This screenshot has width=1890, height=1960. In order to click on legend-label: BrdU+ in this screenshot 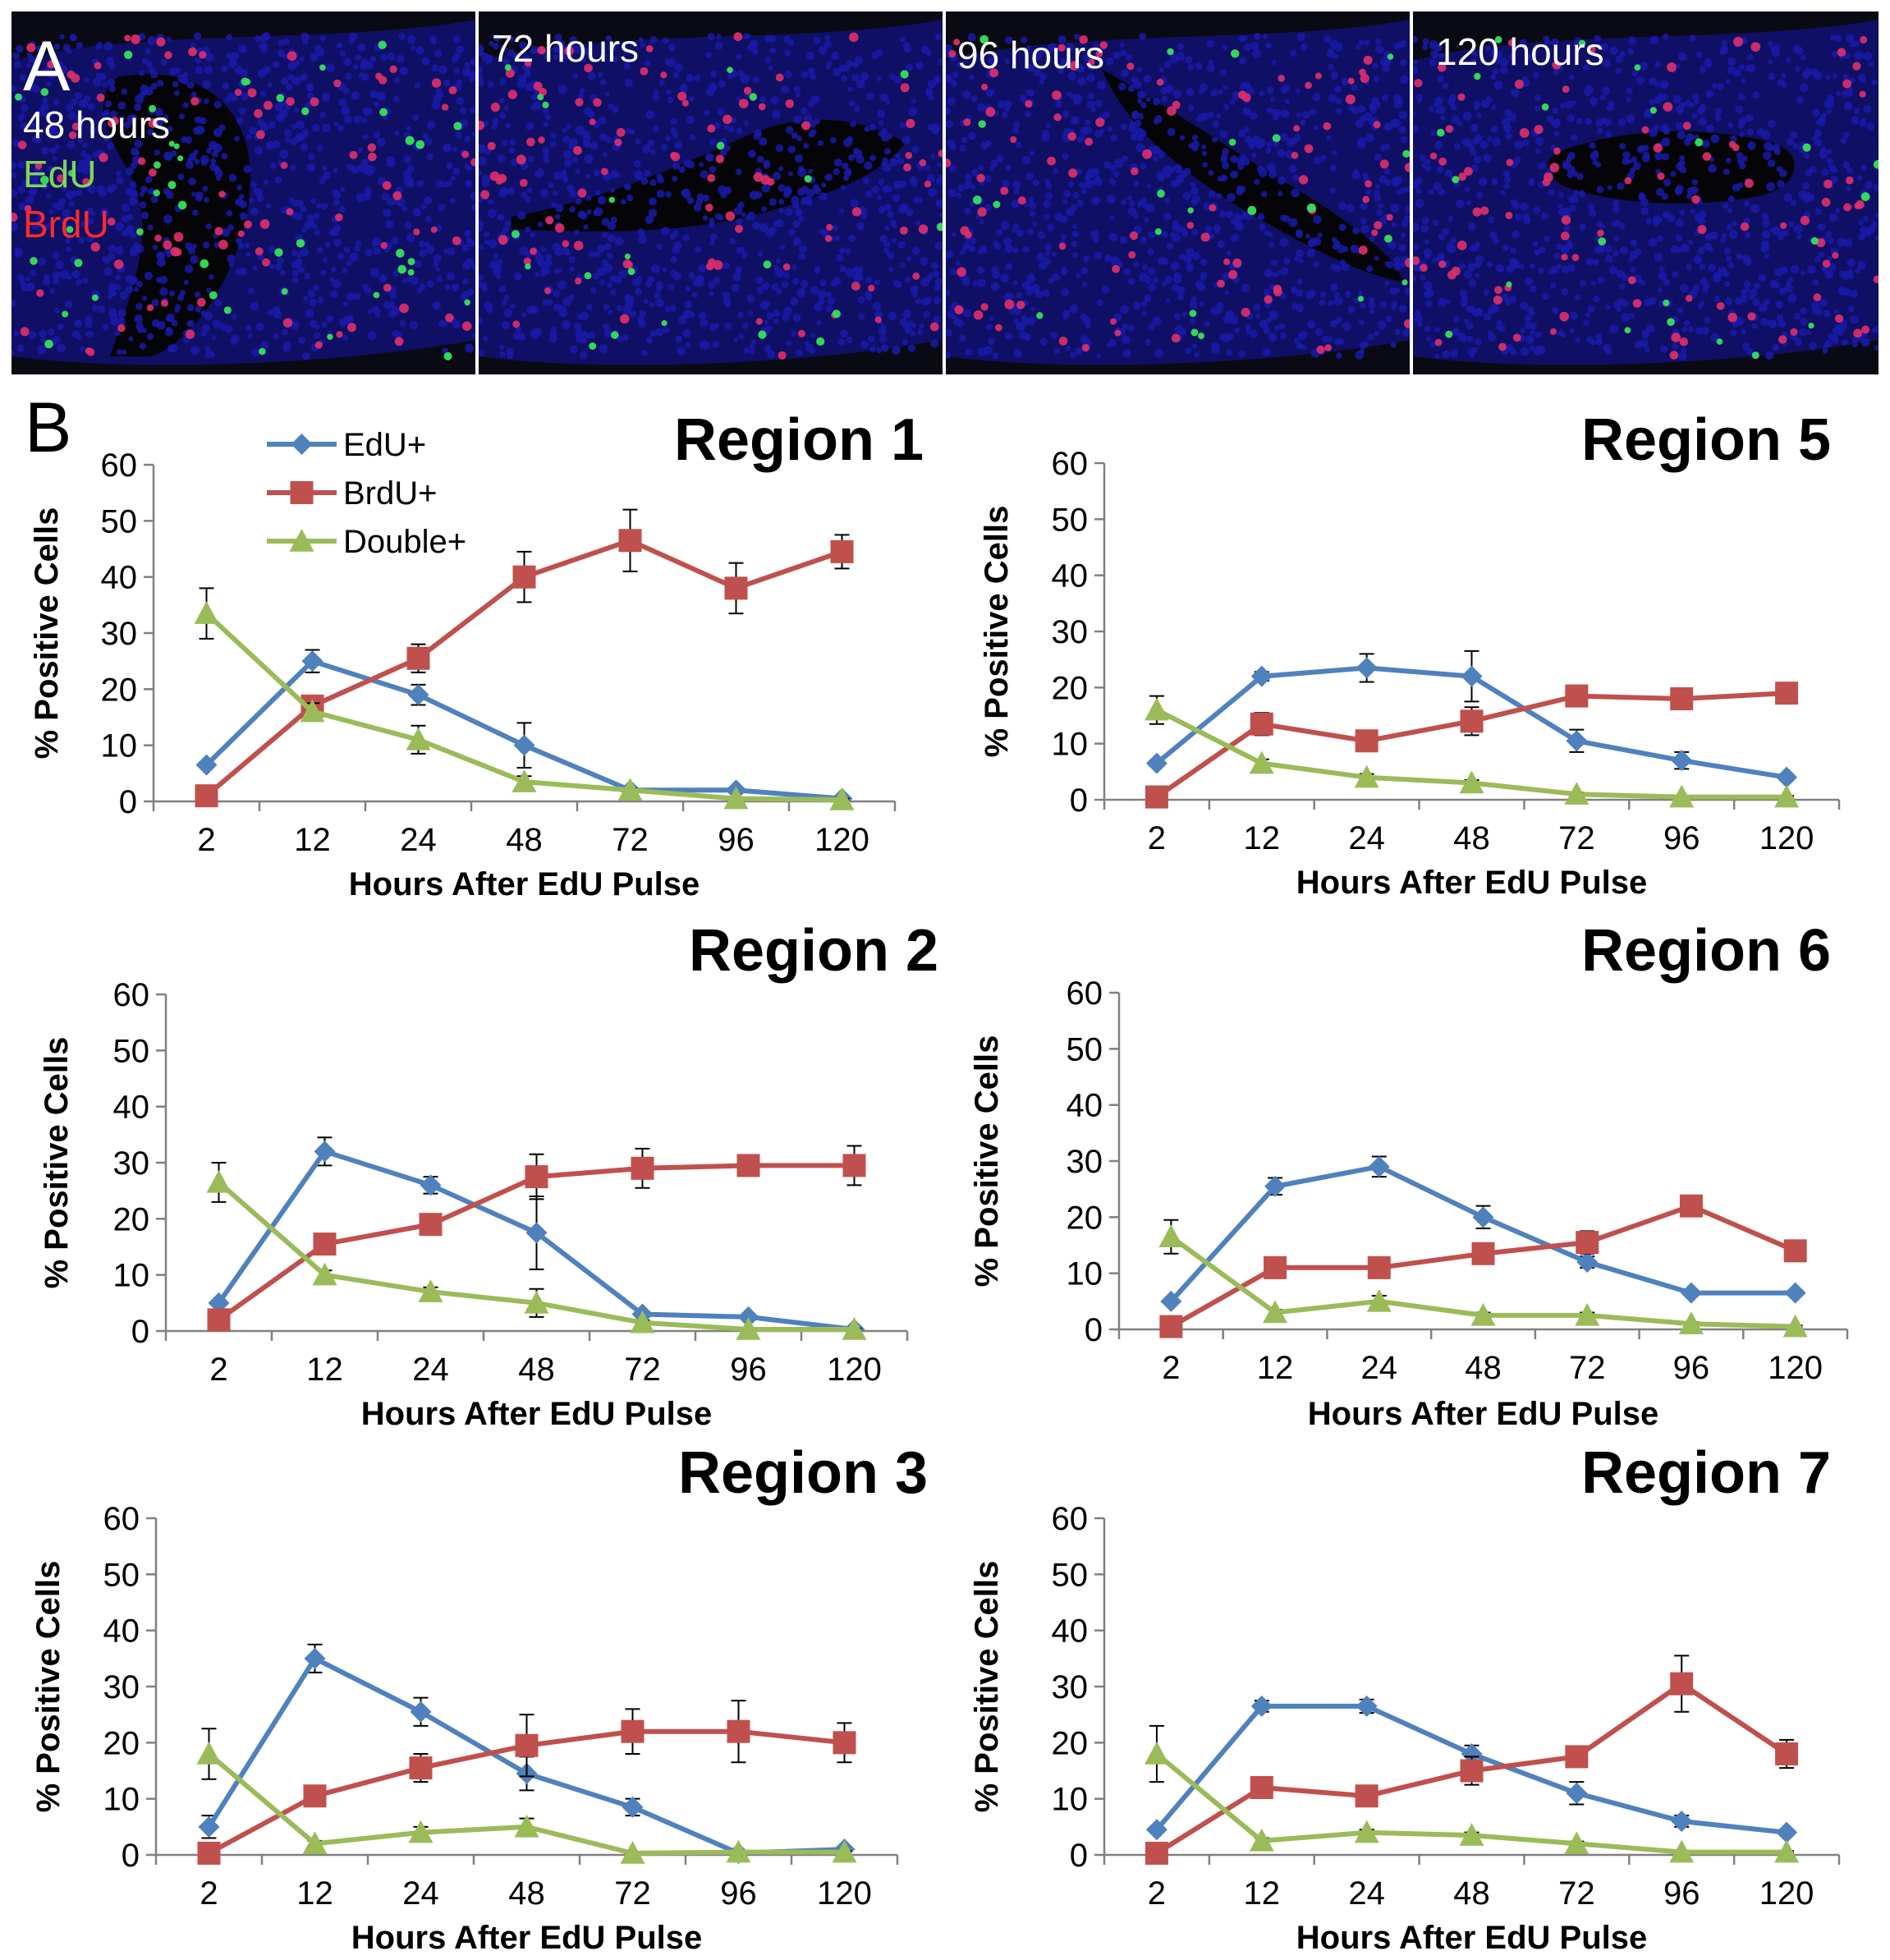, I will do `click(390, 493)`.